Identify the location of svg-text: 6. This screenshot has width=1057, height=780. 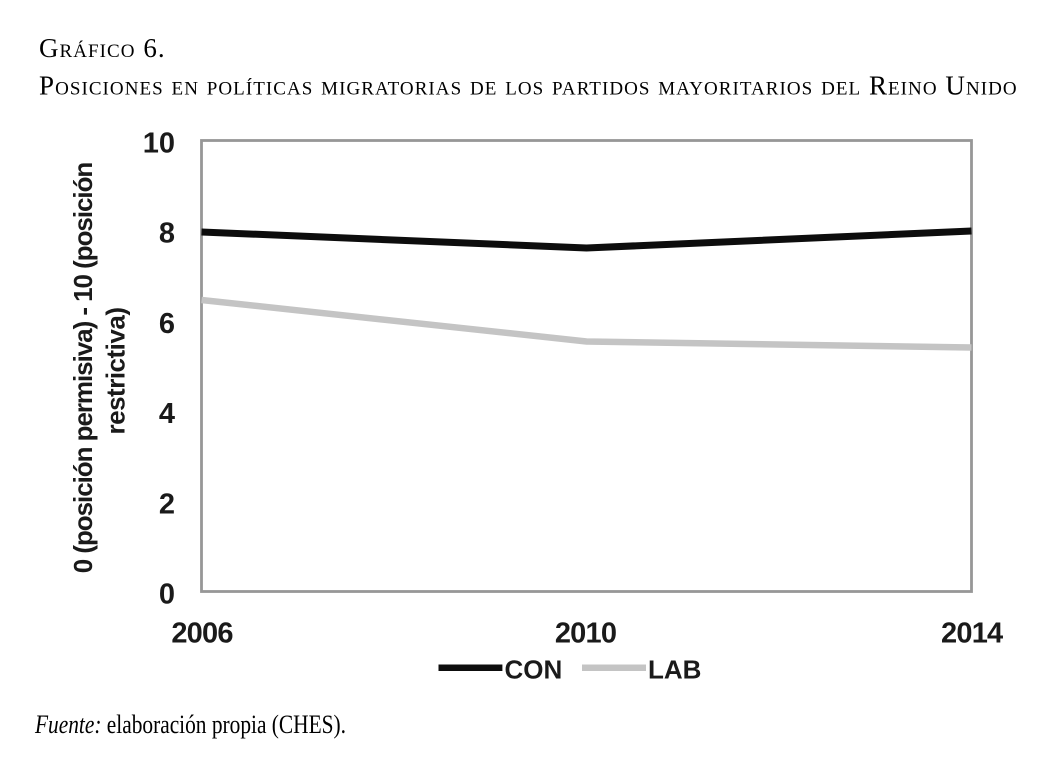
(167, 324).